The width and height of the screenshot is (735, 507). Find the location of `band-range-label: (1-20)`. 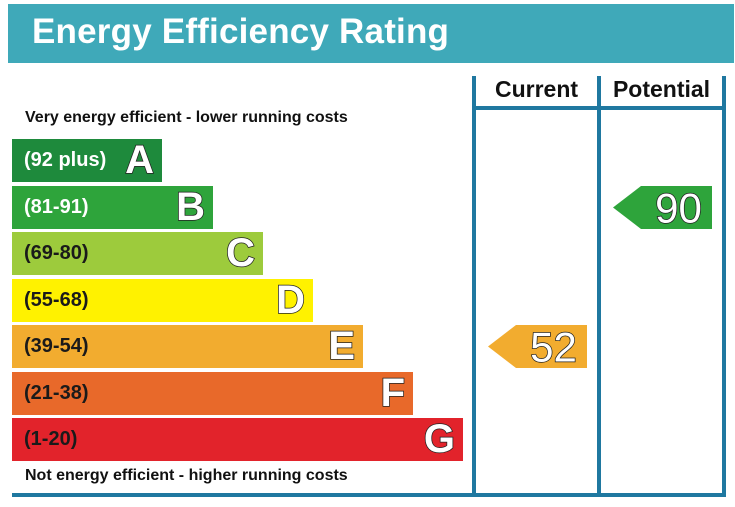

band-range-label: (1-20) is located at coordinates (51, 439).